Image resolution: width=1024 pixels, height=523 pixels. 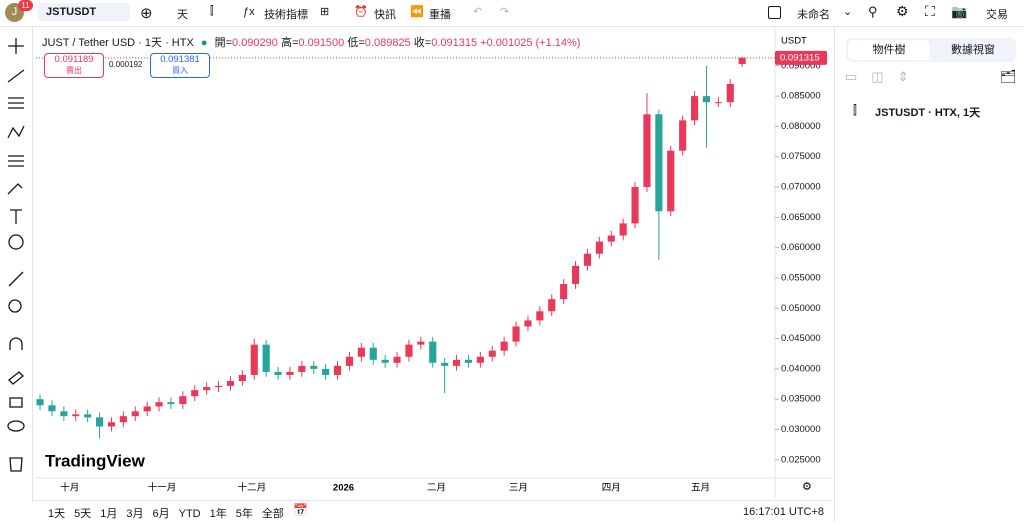 I want to click on redo: ↷, so click(x=505, y=12).